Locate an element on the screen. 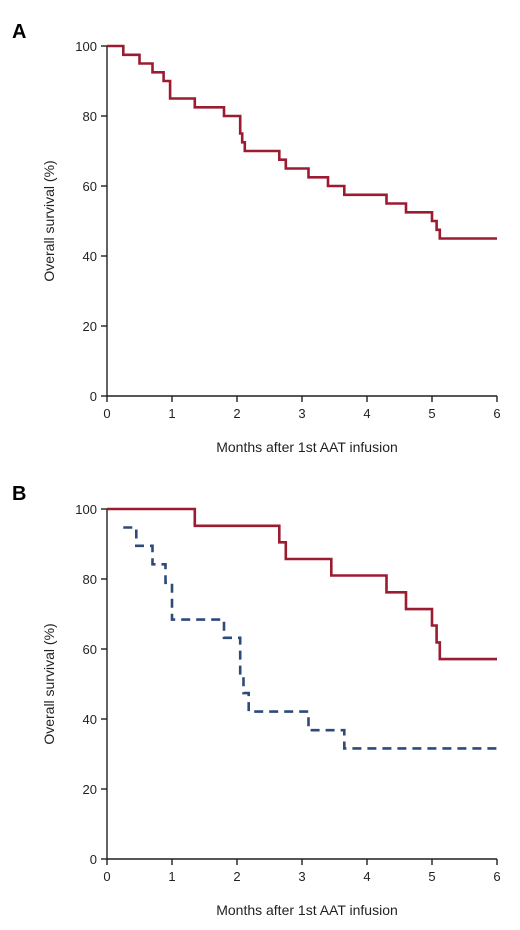 Image resolution: width=520 pixels, height=930 pixels. panel-b-y-tick-label: 20 is located at coordinates (90, 789).